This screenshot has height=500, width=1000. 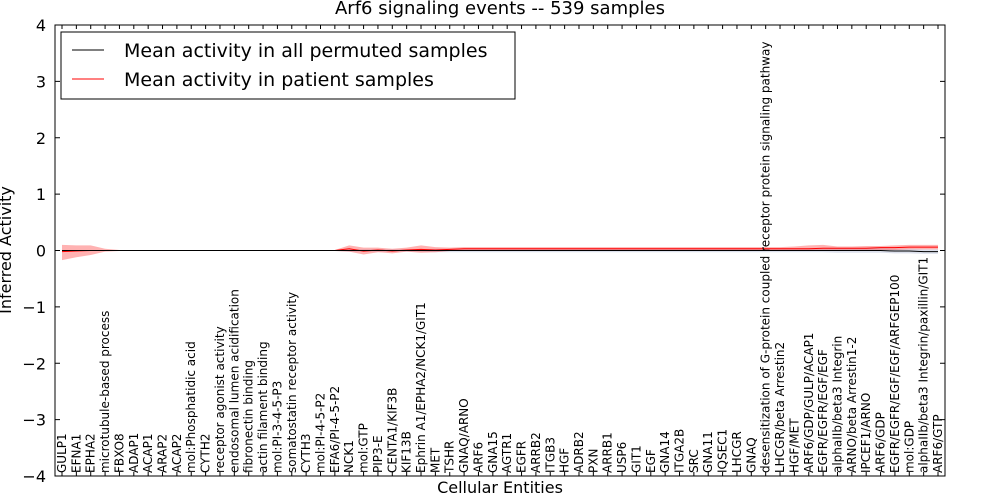 What do you see at coordinates (163, 453) in the screenshot?
I see `x-tick-label: ARAP2` at bounding box center [163, 453].